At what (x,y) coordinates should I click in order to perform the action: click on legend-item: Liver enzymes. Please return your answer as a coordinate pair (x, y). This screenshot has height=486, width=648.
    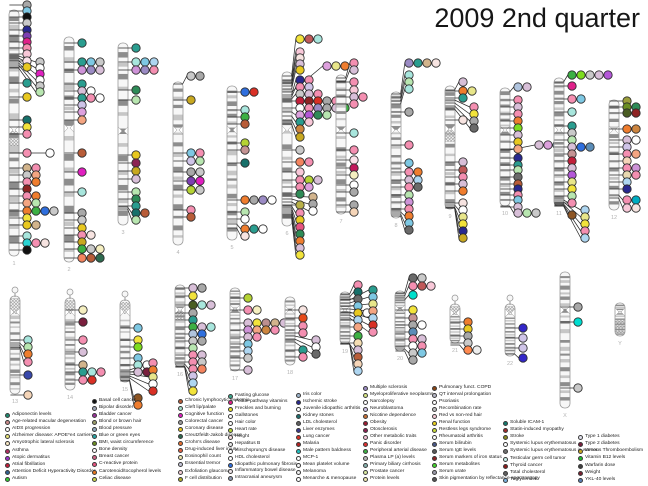
    Looking at the image, I should click on (315, 430).